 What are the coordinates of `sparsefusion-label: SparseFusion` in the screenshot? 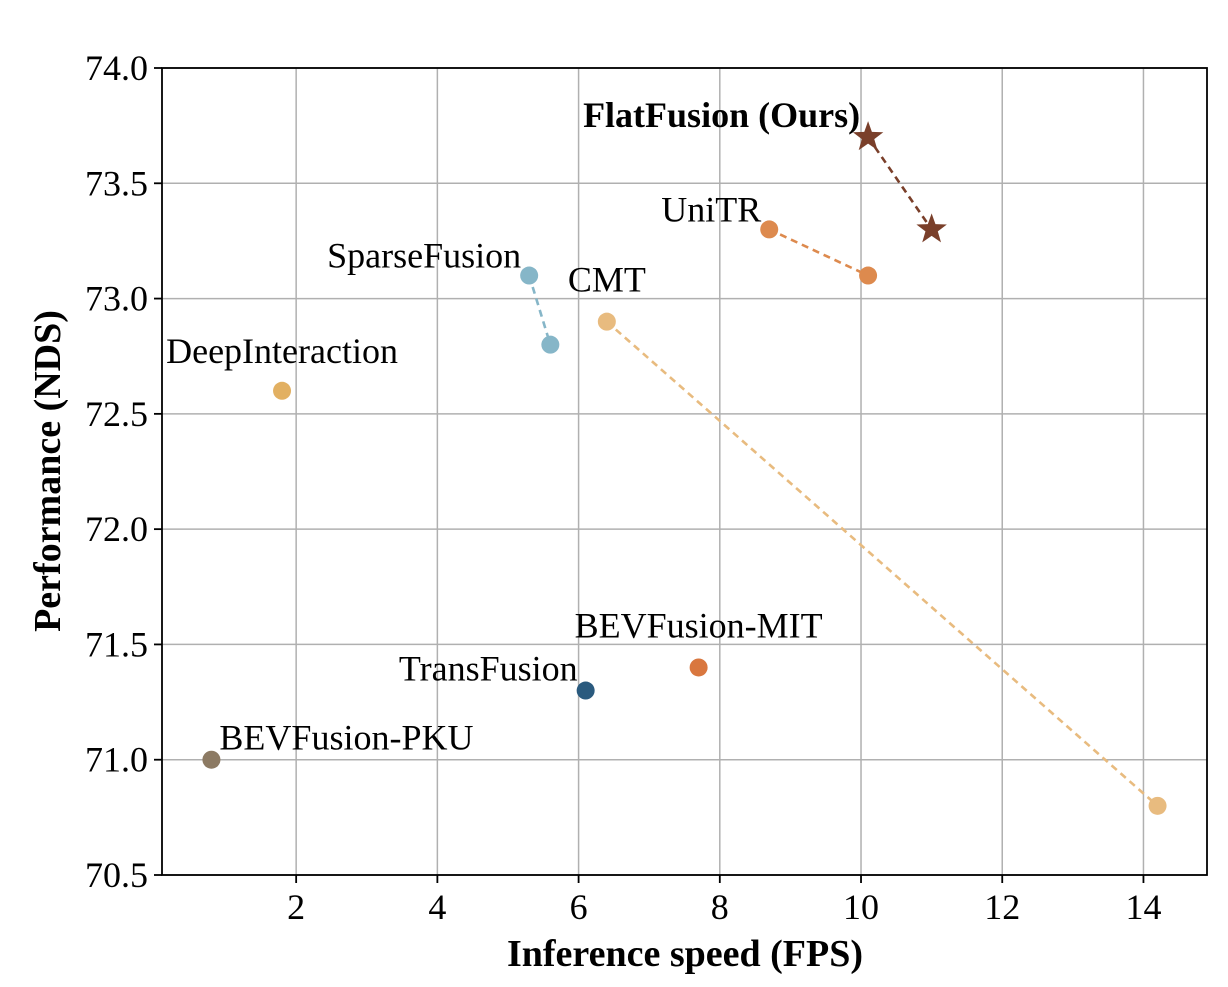 It's located at (424, 256).